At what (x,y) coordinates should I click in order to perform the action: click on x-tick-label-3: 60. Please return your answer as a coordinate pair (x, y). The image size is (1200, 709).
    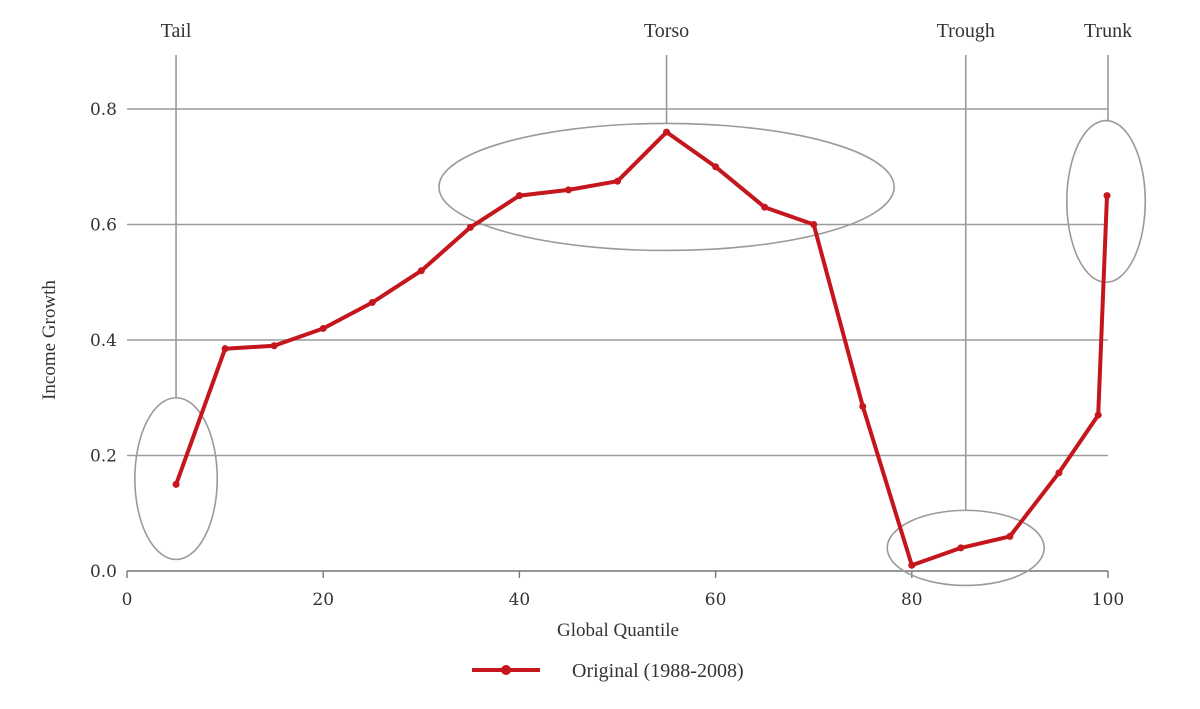
    Looking at the image, I should click on (716, 600).